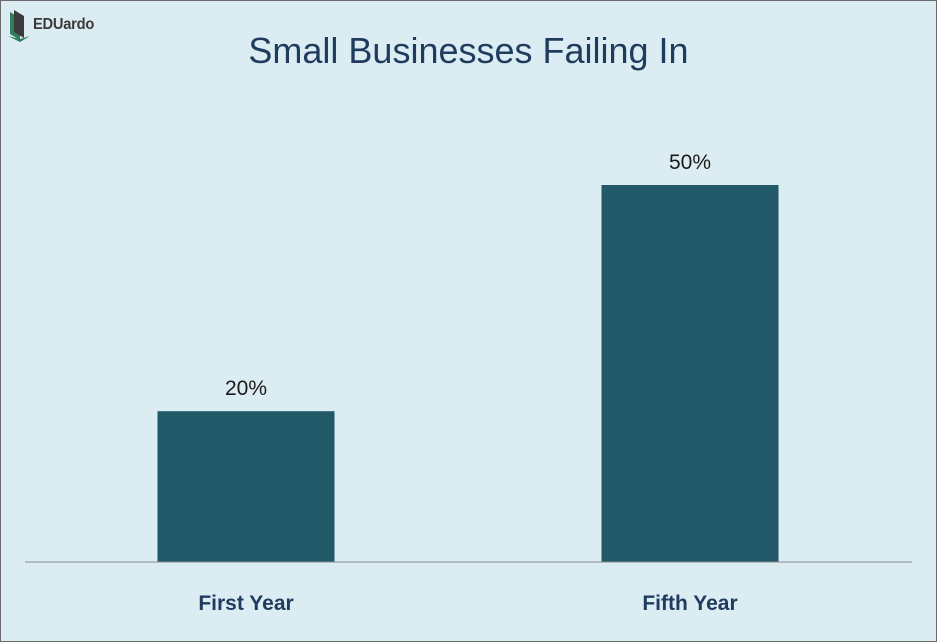 The width and height of the screenshot is (937, 642). Describe the element at coordinates (690, 373) in the screenshot. I see `bar-fifth-year` at that location.